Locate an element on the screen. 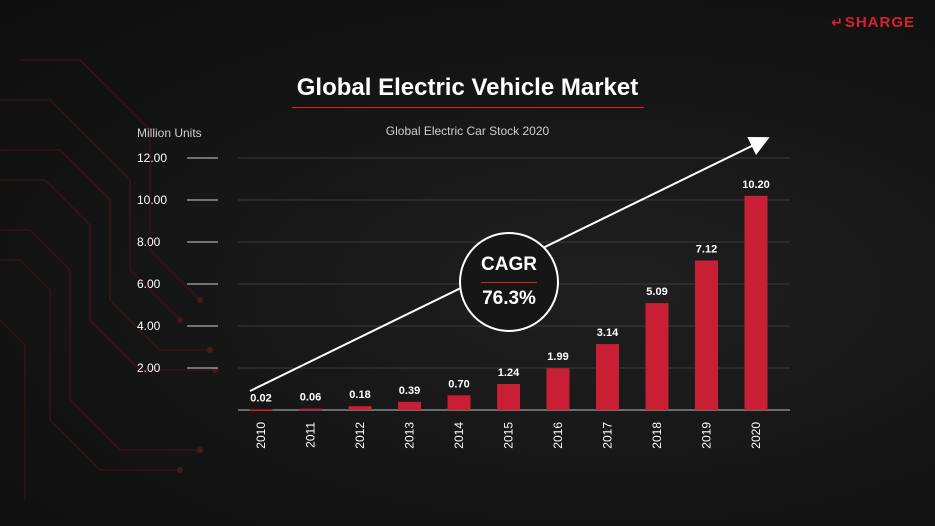  chart-title-text: Global Electric Car Stock 2020 is located at coordinates (467, 131).